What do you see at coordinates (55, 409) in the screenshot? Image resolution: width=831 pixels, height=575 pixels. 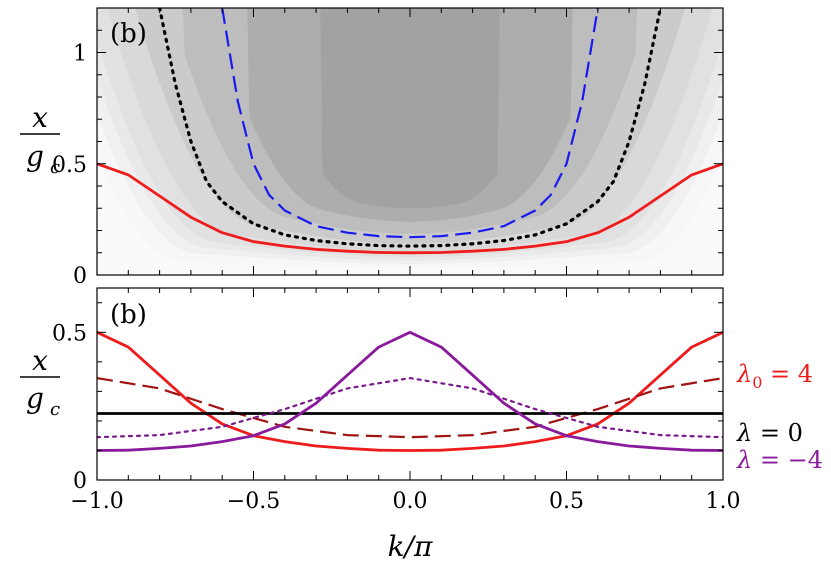 I see `bottom-ylabel-den-sub: c` at bounding box center [55, 409].